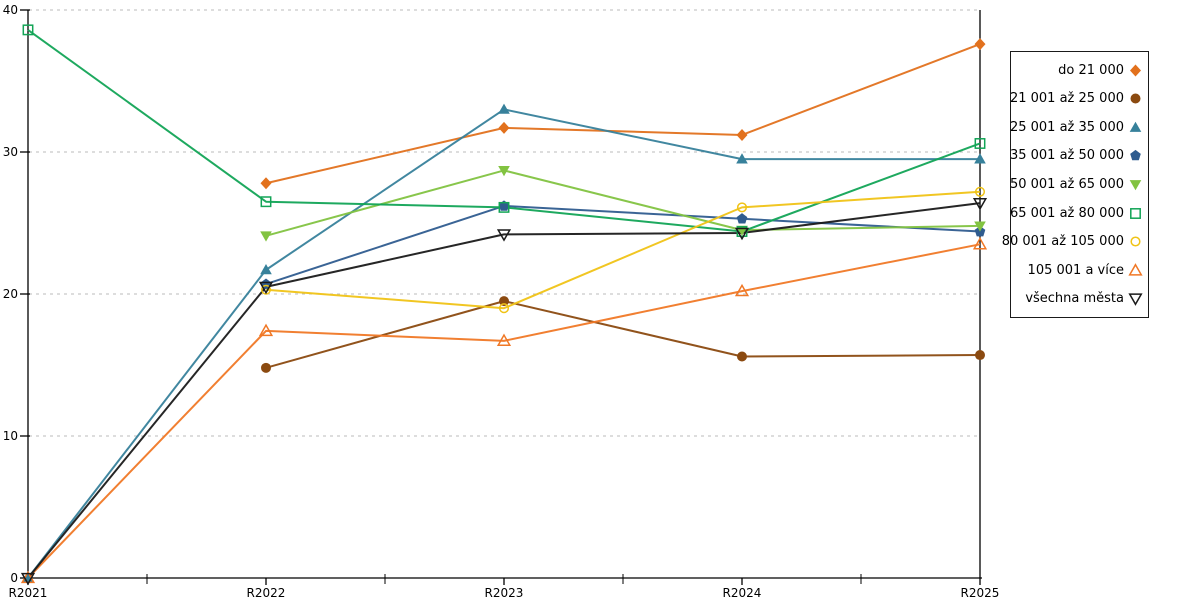  I want to click on x-tick-label: R2021, so click(28, 593).